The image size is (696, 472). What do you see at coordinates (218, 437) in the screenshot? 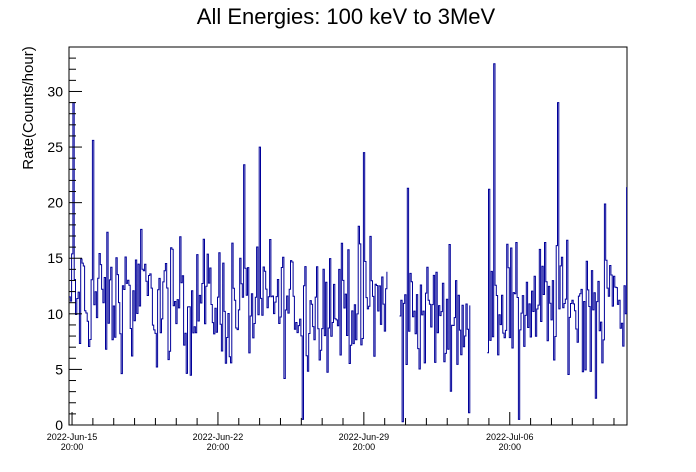
I see `x-tick-label-date: 2022-Jun-22` at bounding box center [218, 437].